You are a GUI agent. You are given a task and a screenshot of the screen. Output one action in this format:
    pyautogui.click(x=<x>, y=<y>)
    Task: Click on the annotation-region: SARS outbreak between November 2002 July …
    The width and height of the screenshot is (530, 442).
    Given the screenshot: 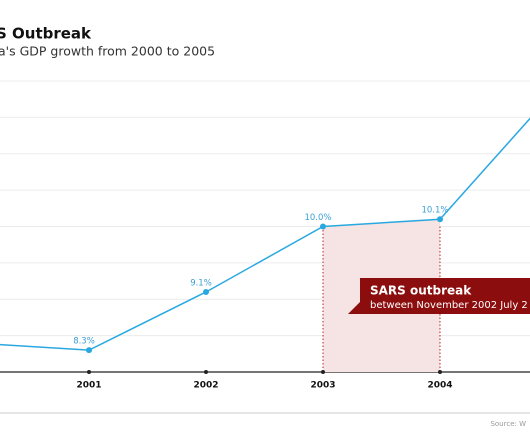 What is the action you would take?
    pyautogui.click(x=426, y=295)
    